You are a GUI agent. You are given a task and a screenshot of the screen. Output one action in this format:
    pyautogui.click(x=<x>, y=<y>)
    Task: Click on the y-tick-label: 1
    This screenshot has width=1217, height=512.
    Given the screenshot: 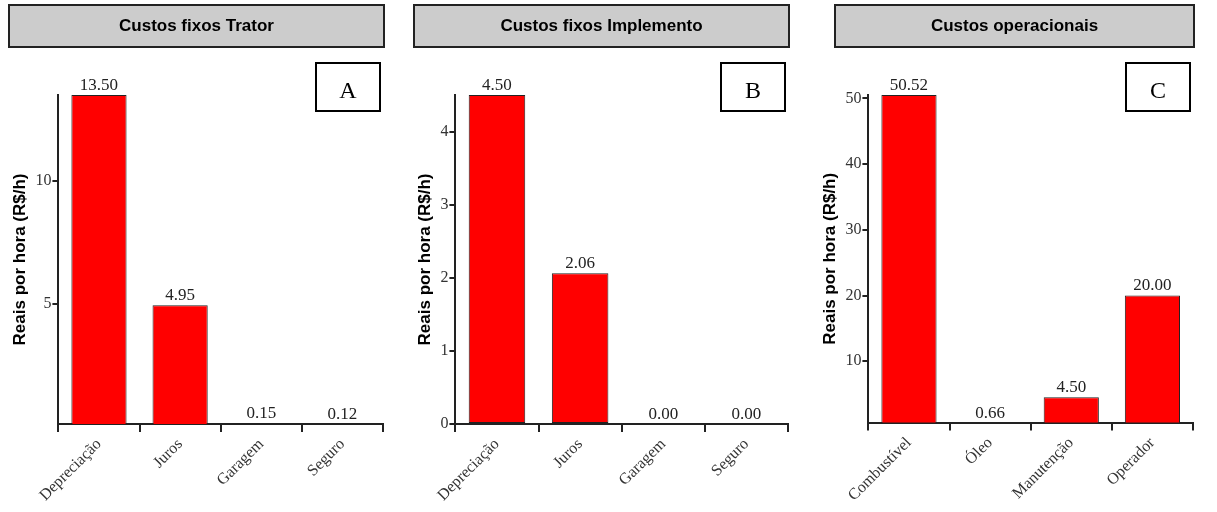 What is the action you would take?
    pyautogui.click(x=444, y=350)
    